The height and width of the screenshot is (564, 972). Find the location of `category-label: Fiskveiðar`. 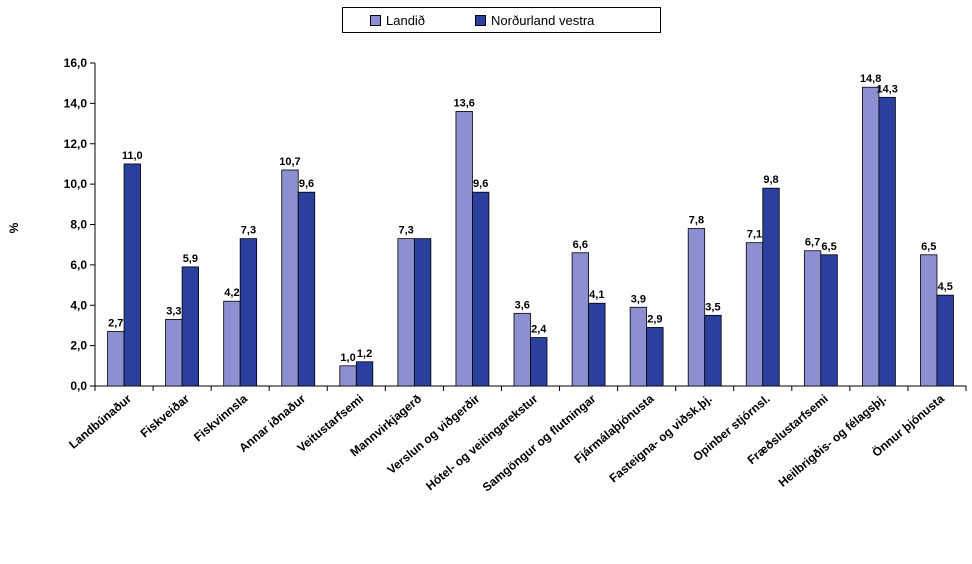

category-label: Fiskveiðar is located at coordinates (165, 415).